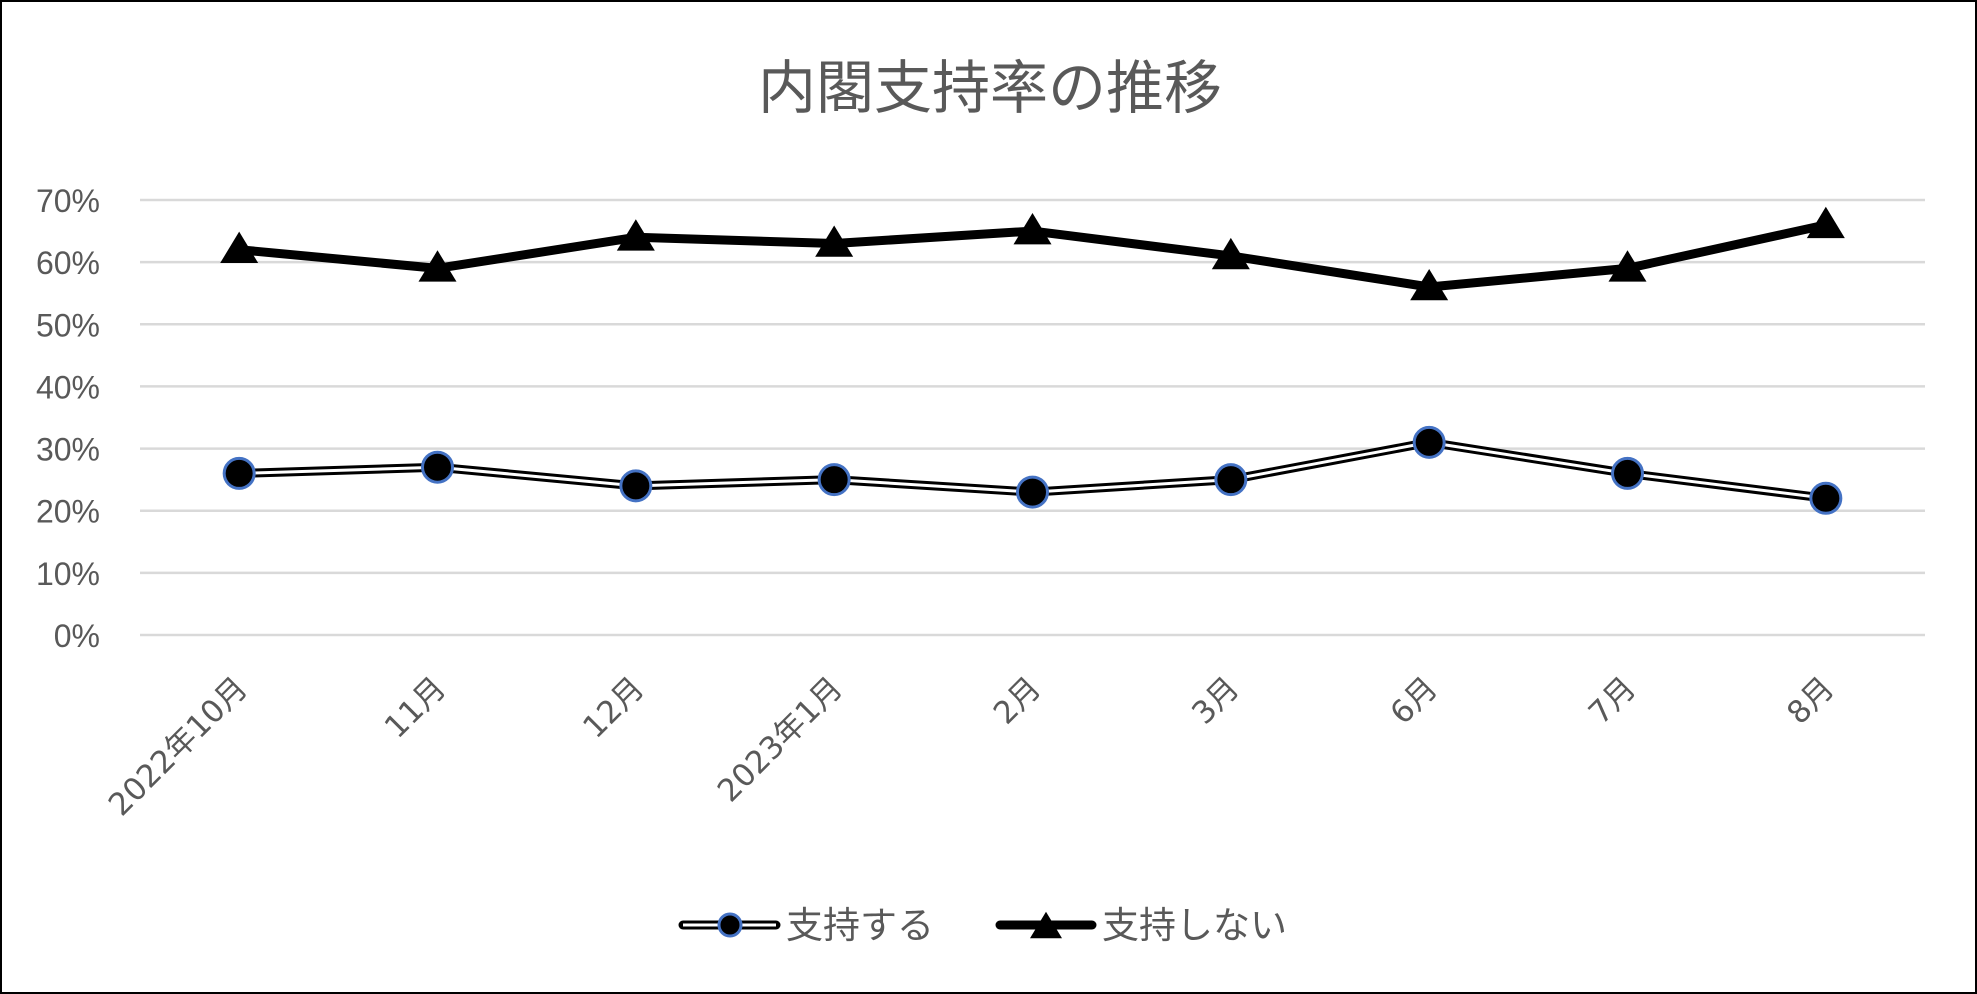 This screenshot has height=994, width=1977. Describe the element at coordinates (730, 925) in the screenshot. I see `legend-marker-support` at that location.